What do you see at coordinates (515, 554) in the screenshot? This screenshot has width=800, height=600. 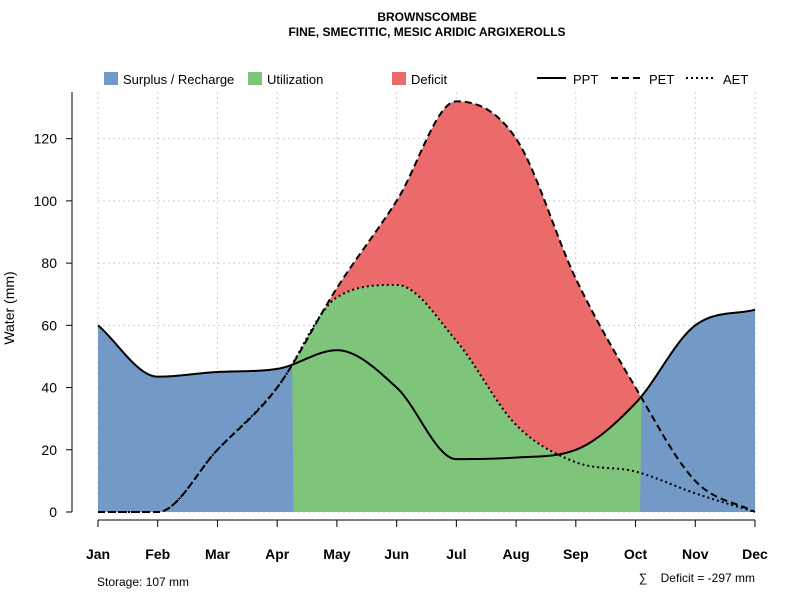 I see `x-tick-label-7: Aug` at bounding box center [515, 554].